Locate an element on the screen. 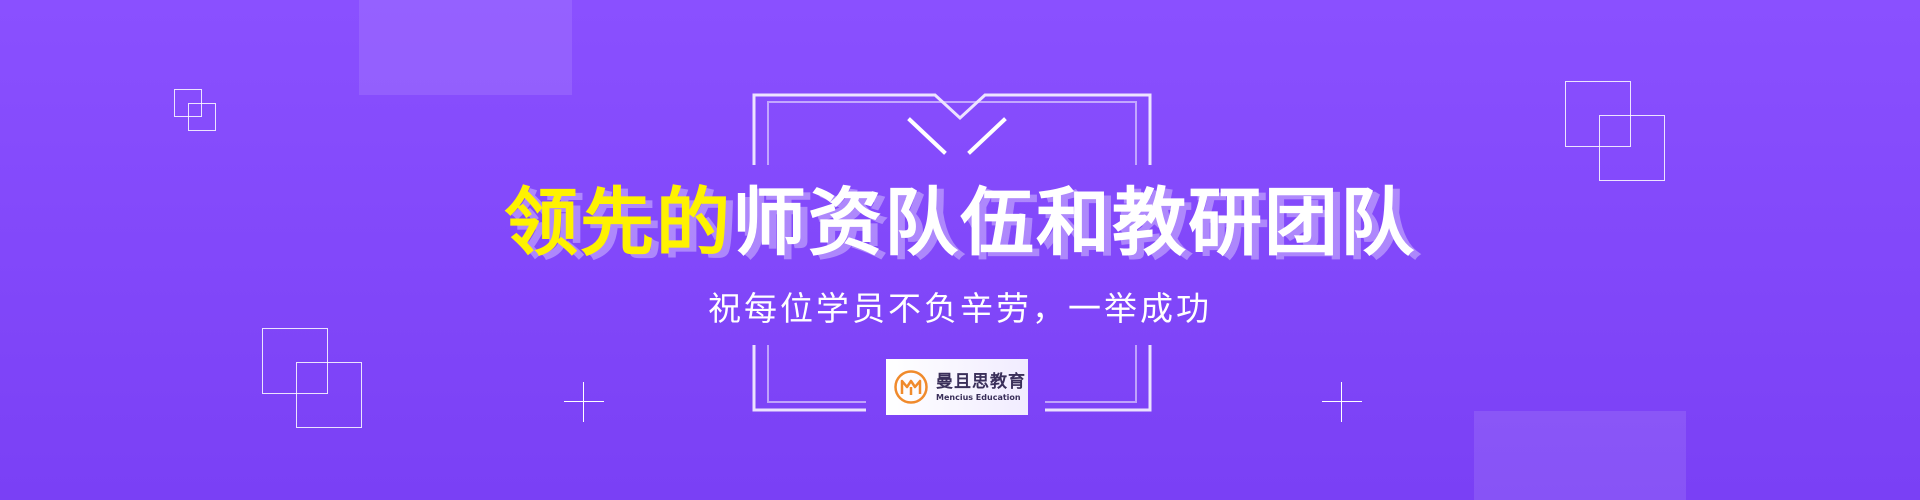  decorative-rect-bottom is located at coordinates (1580, 455).